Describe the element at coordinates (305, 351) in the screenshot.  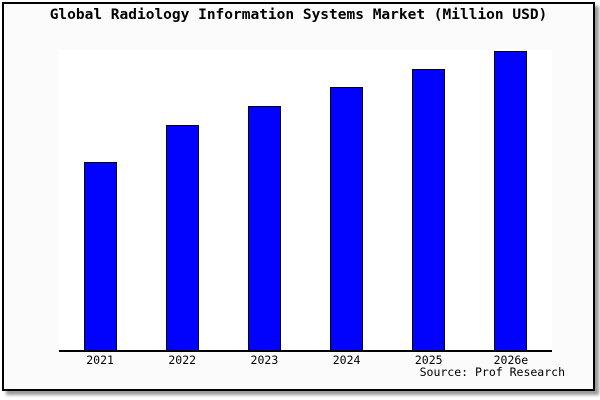
I see `x-axis-line` at that location.